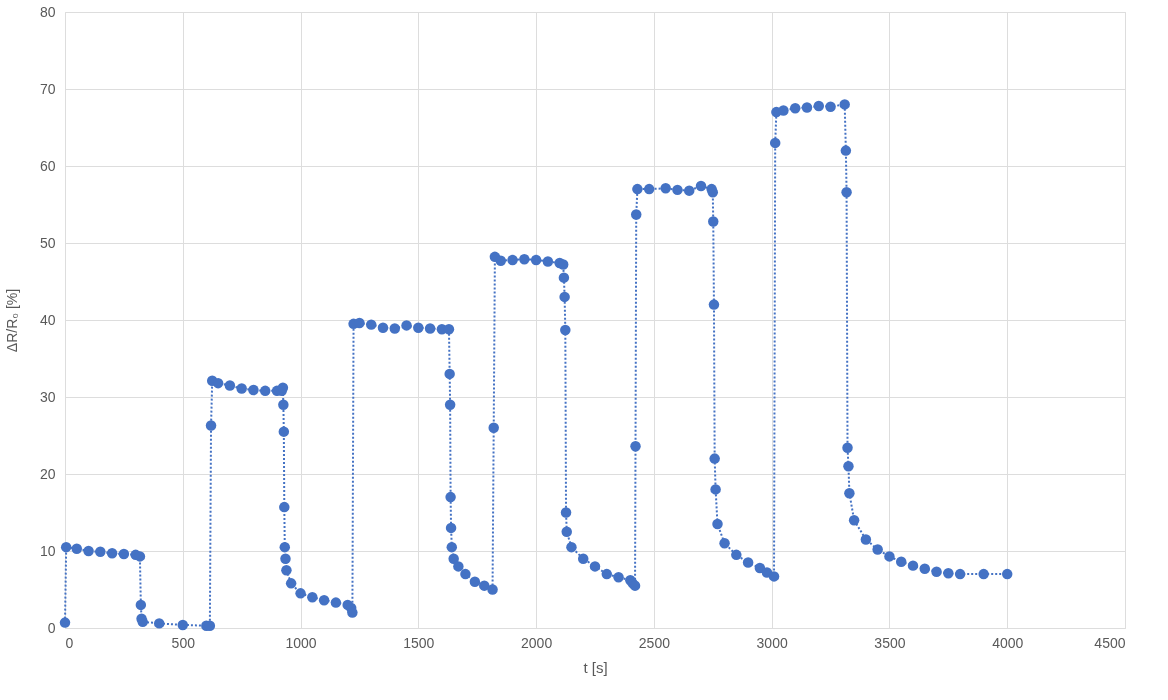 This screenshot has height=700, width=1168. What do you see at coordinates (537, 642) in the screenshot?
I see `x-tick-label: 2000` at bounding box center [537, 642].